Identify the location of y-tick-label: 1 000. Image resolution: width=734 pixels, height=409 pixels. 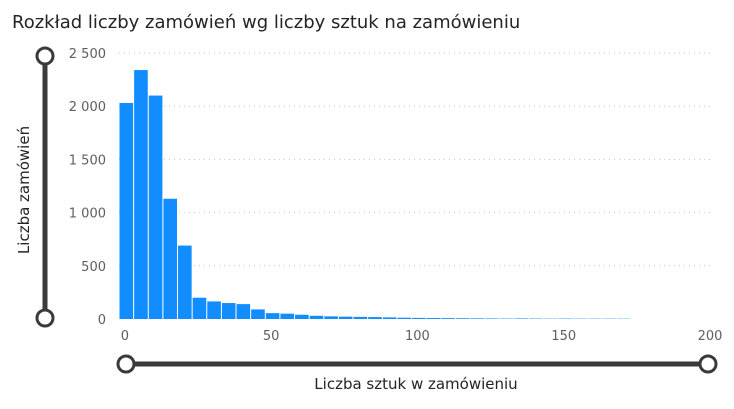
(87, 214).